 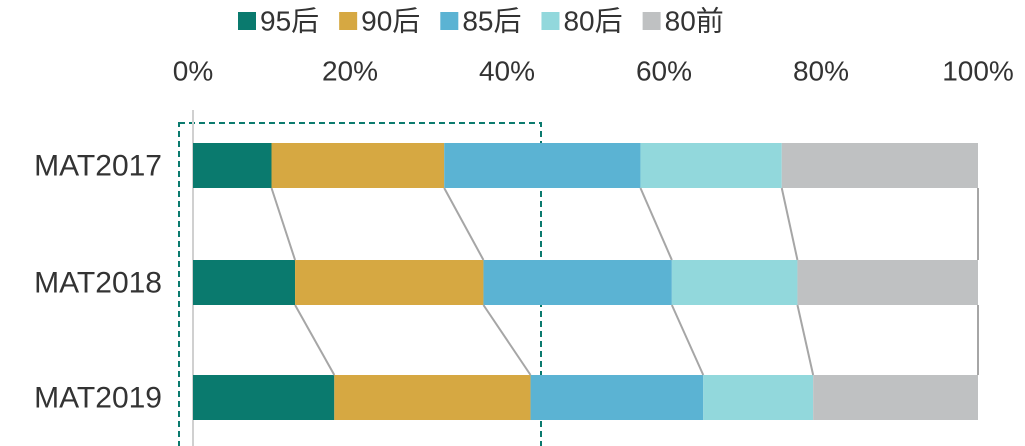 I want to click on x-tick-label: 20%, so click(x=350, y=70).